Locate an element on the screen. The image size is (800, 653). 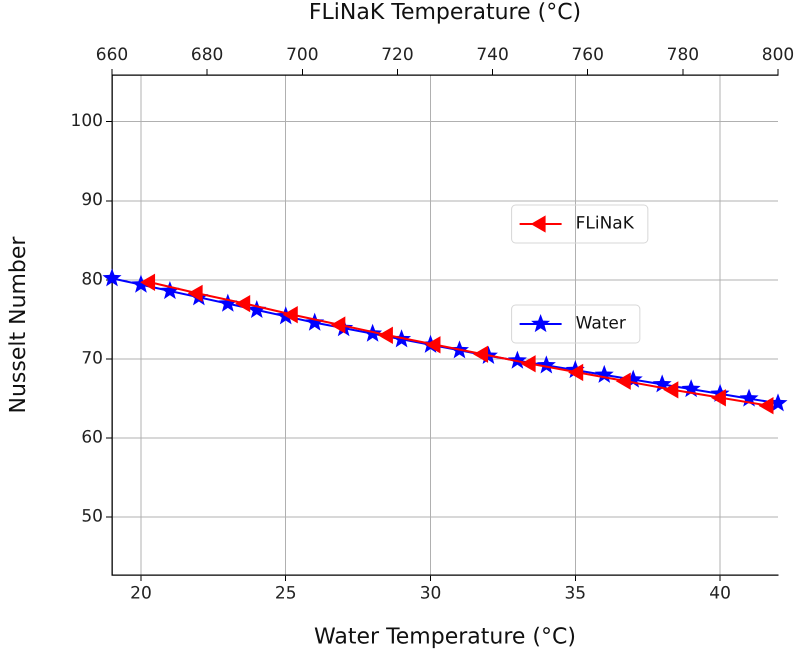
x-tick-label: 25 is located at coordinates (285, 594).